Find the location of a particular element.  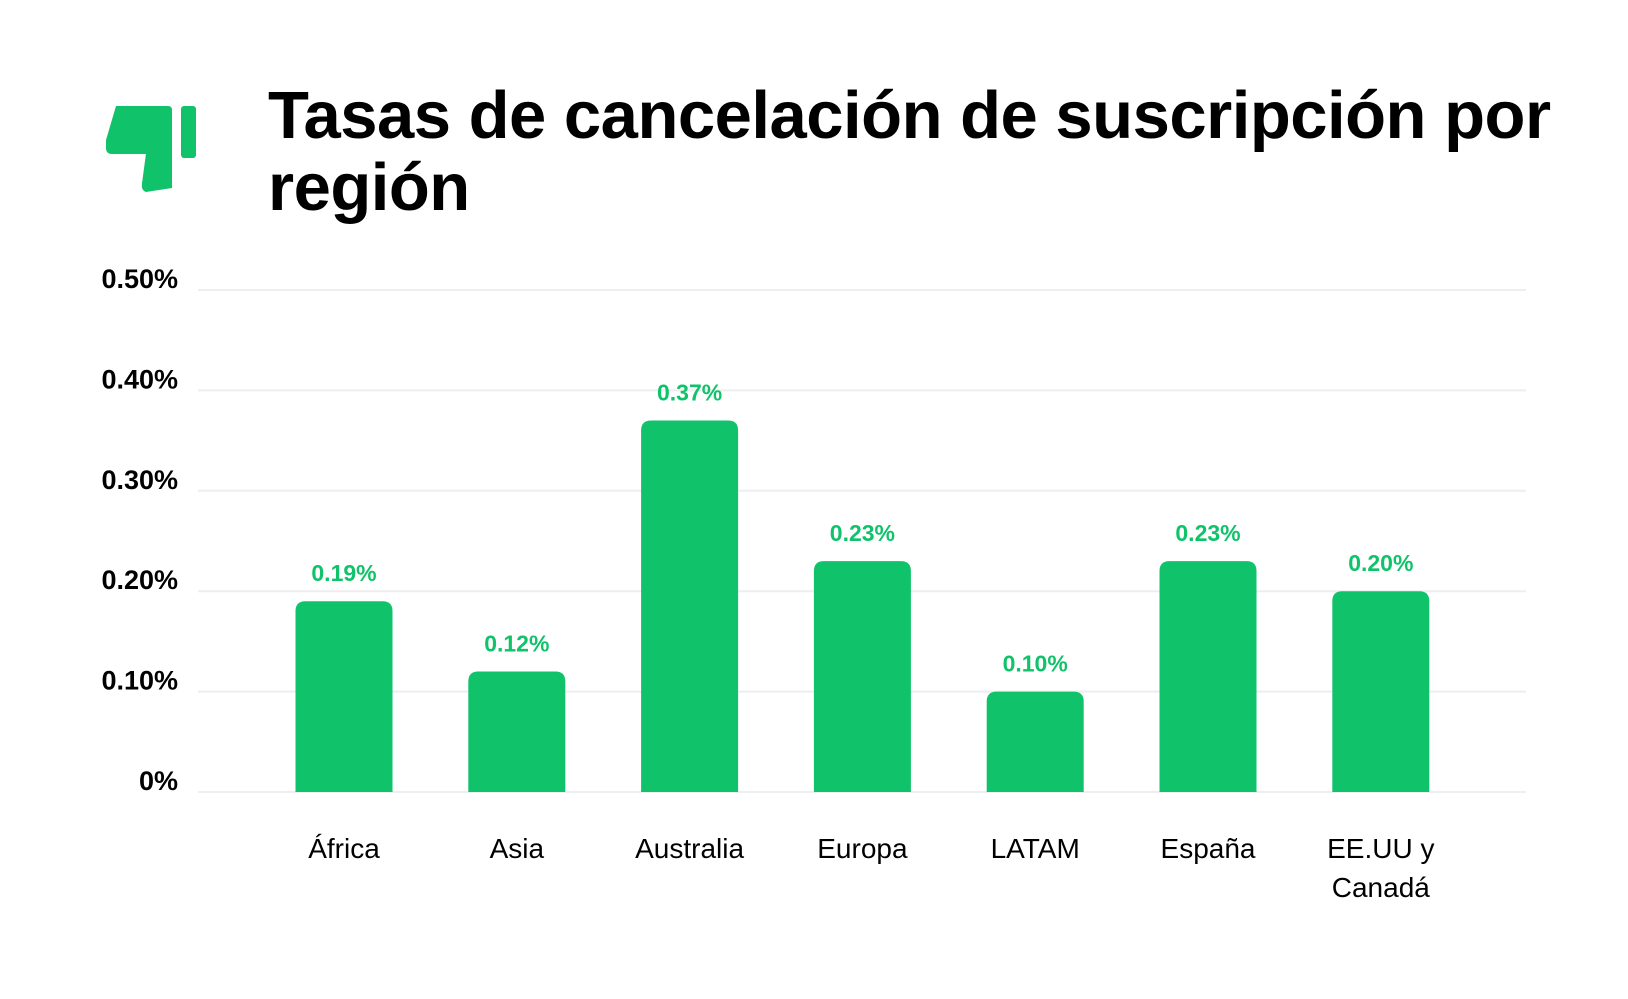

data-label: 0.10% is located at coordinates (1035, 664).